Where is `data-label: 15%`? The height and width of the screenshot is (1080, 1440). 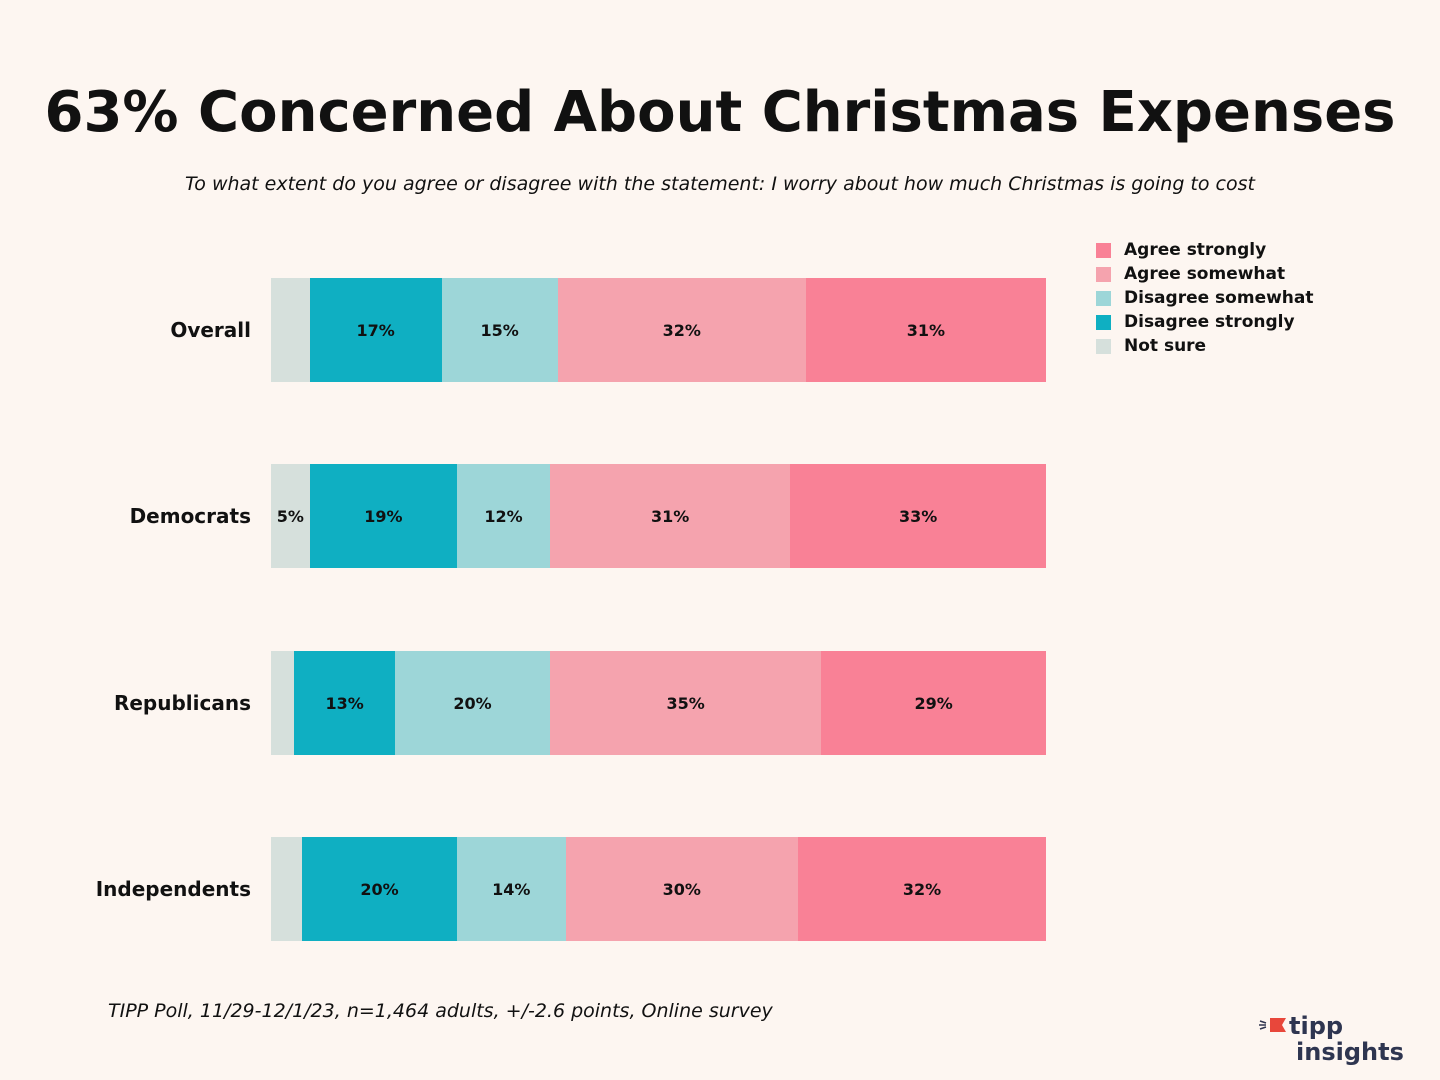
data-label: 15% is located at coordinates (499, 330).